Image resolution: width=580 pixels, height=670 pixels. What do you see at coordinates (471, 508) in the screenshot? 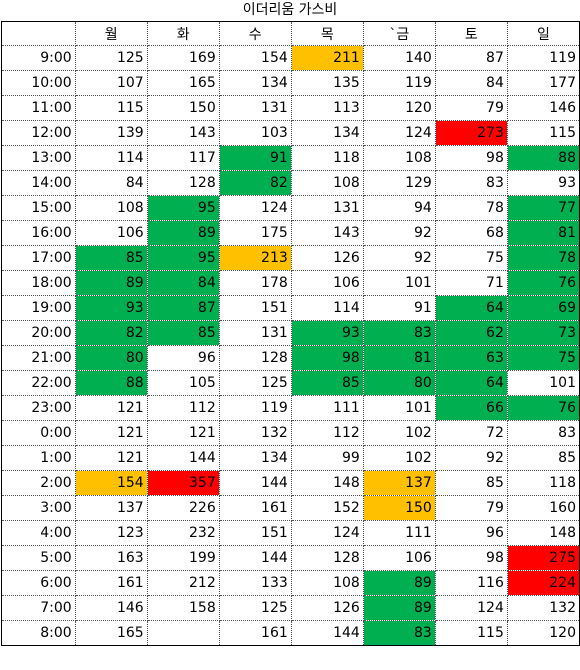
I see `value-cell: 79` at bounding box center [471, 508].